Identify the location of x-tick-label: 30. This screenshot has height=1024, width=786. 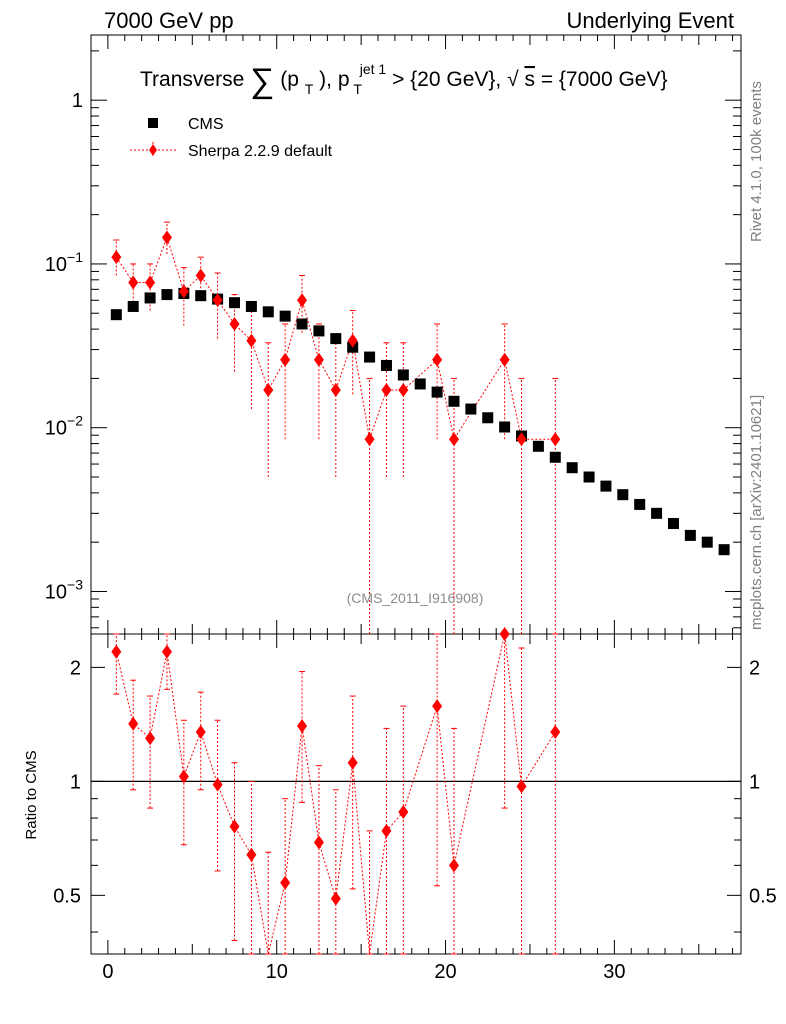
(614, 972).